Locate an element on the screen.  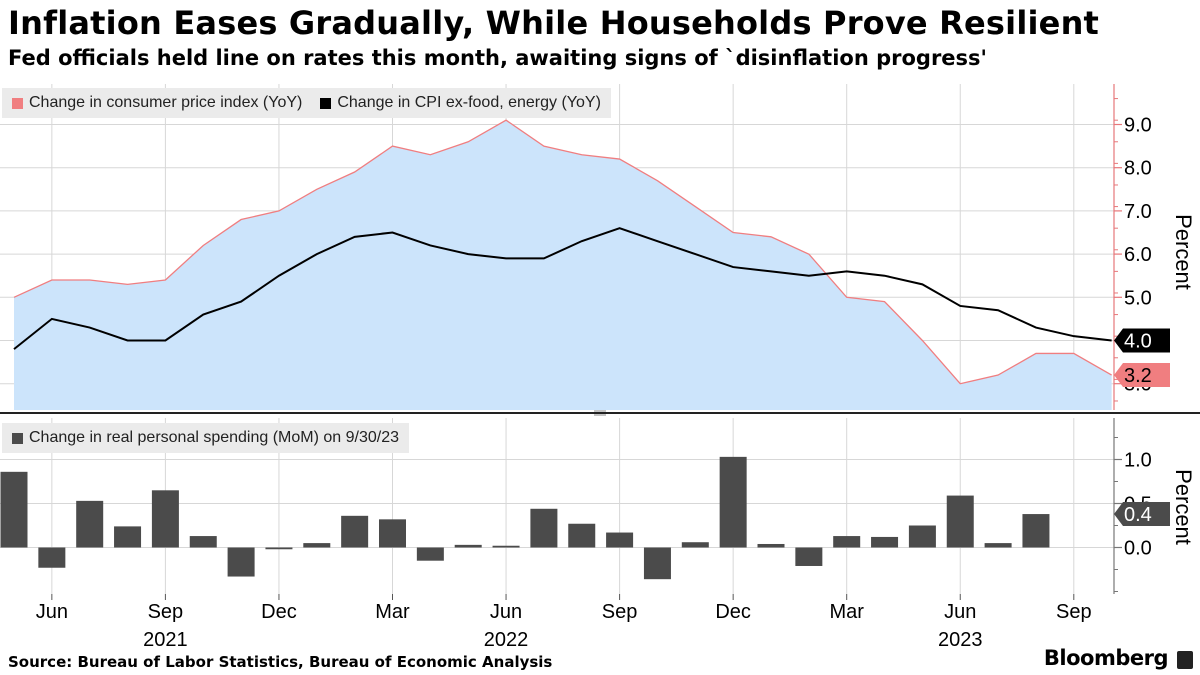
legend-item-cpi: Change in consumer price index (YoY) is located at coordinates (157, 103).